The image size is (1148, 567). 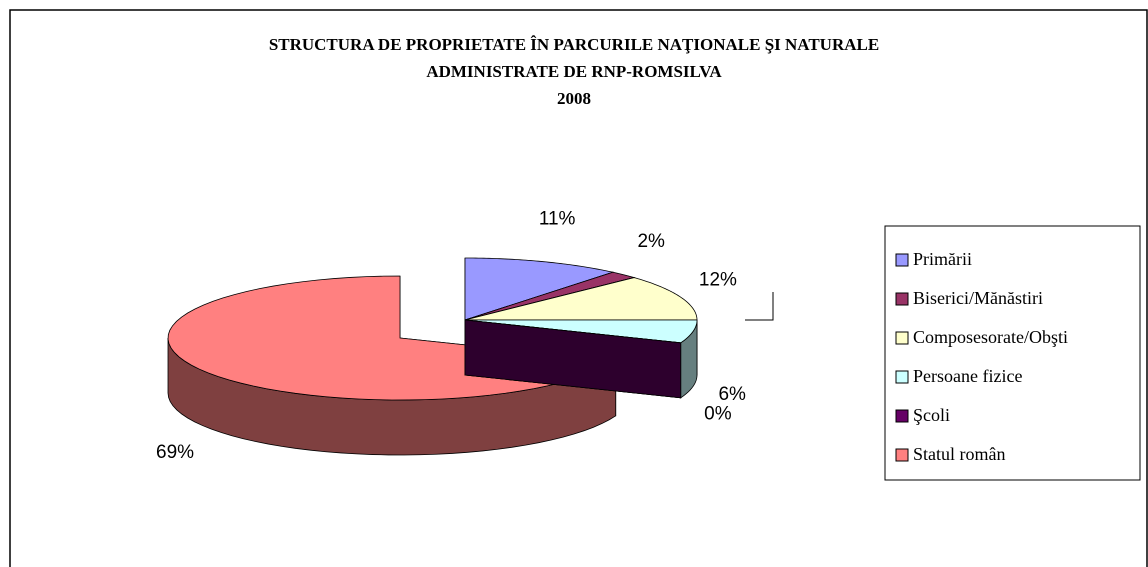 What do you see at coordinates (759, 306) in the screenshot?
I see `leader-line` at bounding box center [759, 306].